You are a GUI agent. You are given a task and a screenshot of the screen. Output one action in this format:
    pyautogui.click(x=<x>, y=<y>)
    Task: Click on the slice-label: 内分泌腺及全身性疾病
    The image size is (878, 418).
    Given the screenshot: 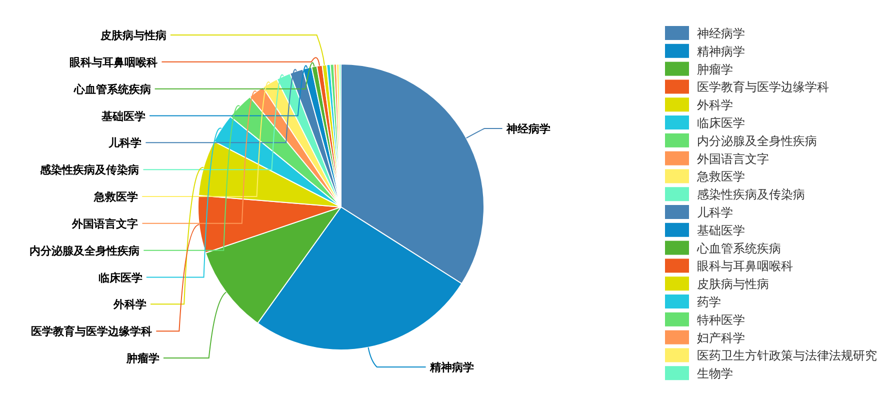 What is the action you would take?
    pyautogui.click(x=85, y=251)
    